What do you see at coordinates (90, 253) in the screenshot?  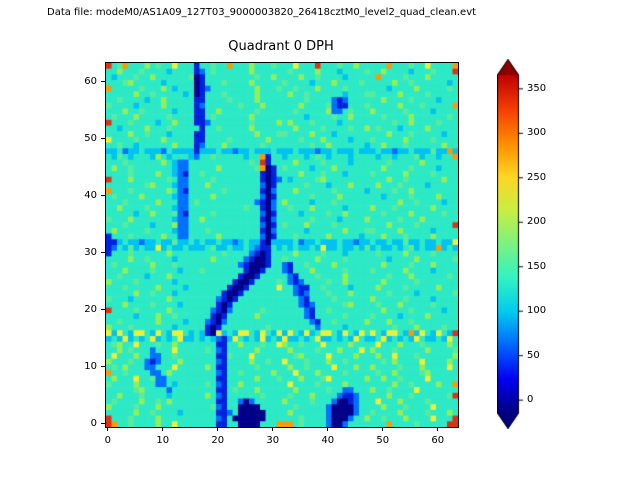 I see `y-tick-label: 30` at bounding box center [90, 253].